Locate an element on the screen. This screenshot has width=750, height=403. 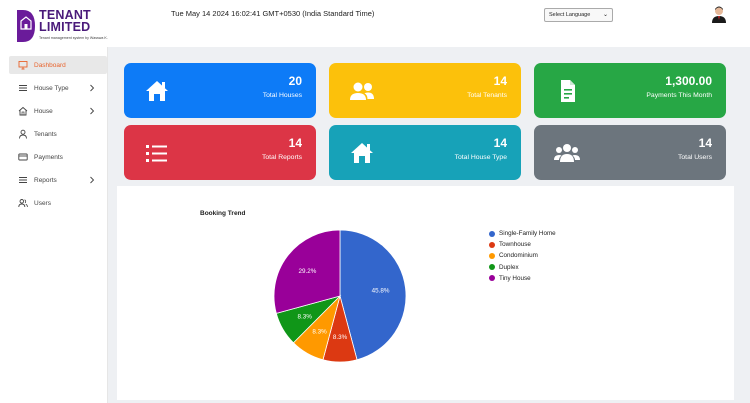
legend-label: Condominium is located at coordinates (518, 256).